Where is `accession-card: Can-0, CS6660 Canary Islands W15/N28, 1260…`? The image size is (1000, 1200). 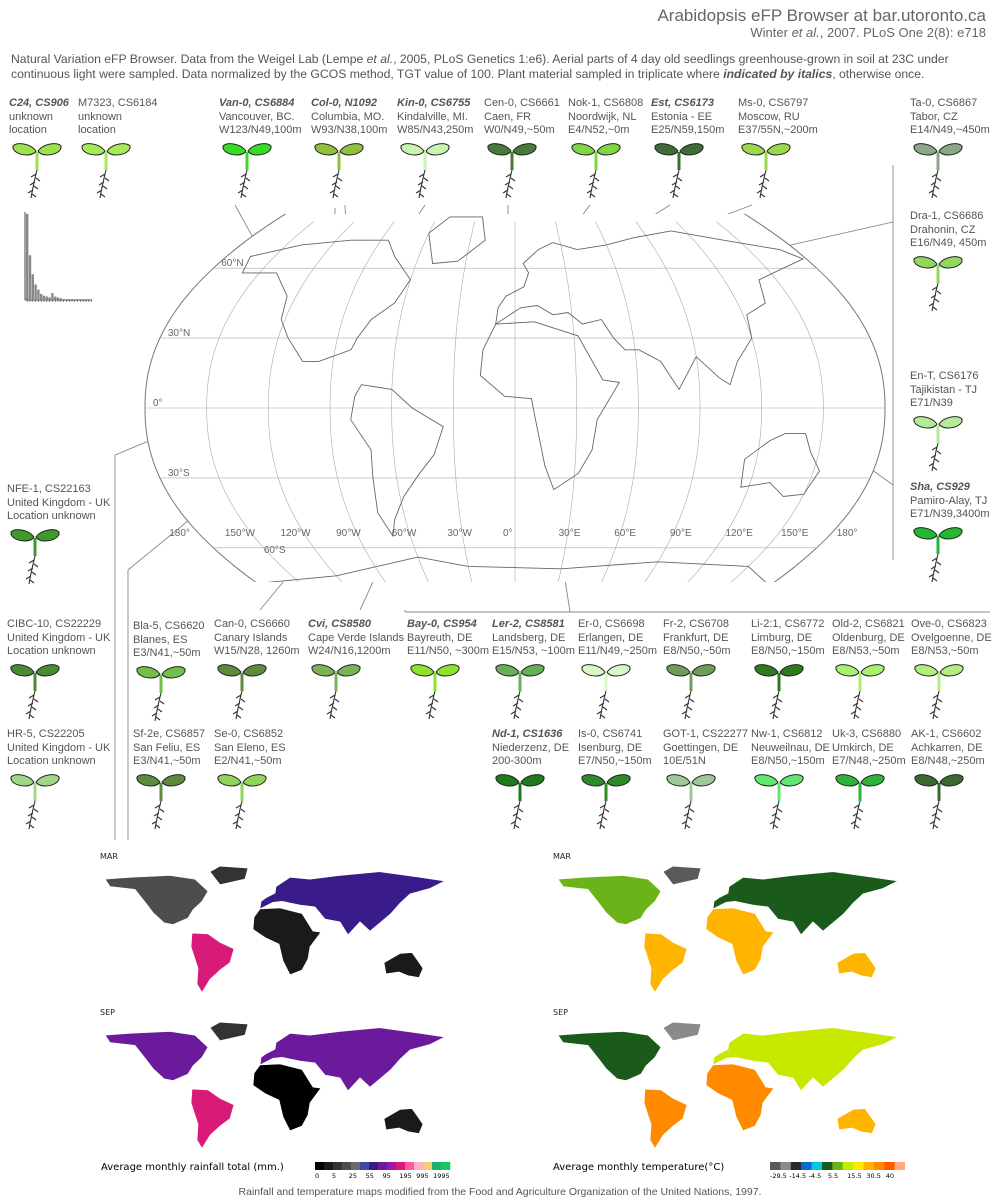 accession-card: Can-0, CS6660 Canary Islands W15/N28, 1260… is located at coordinates (260, 670).